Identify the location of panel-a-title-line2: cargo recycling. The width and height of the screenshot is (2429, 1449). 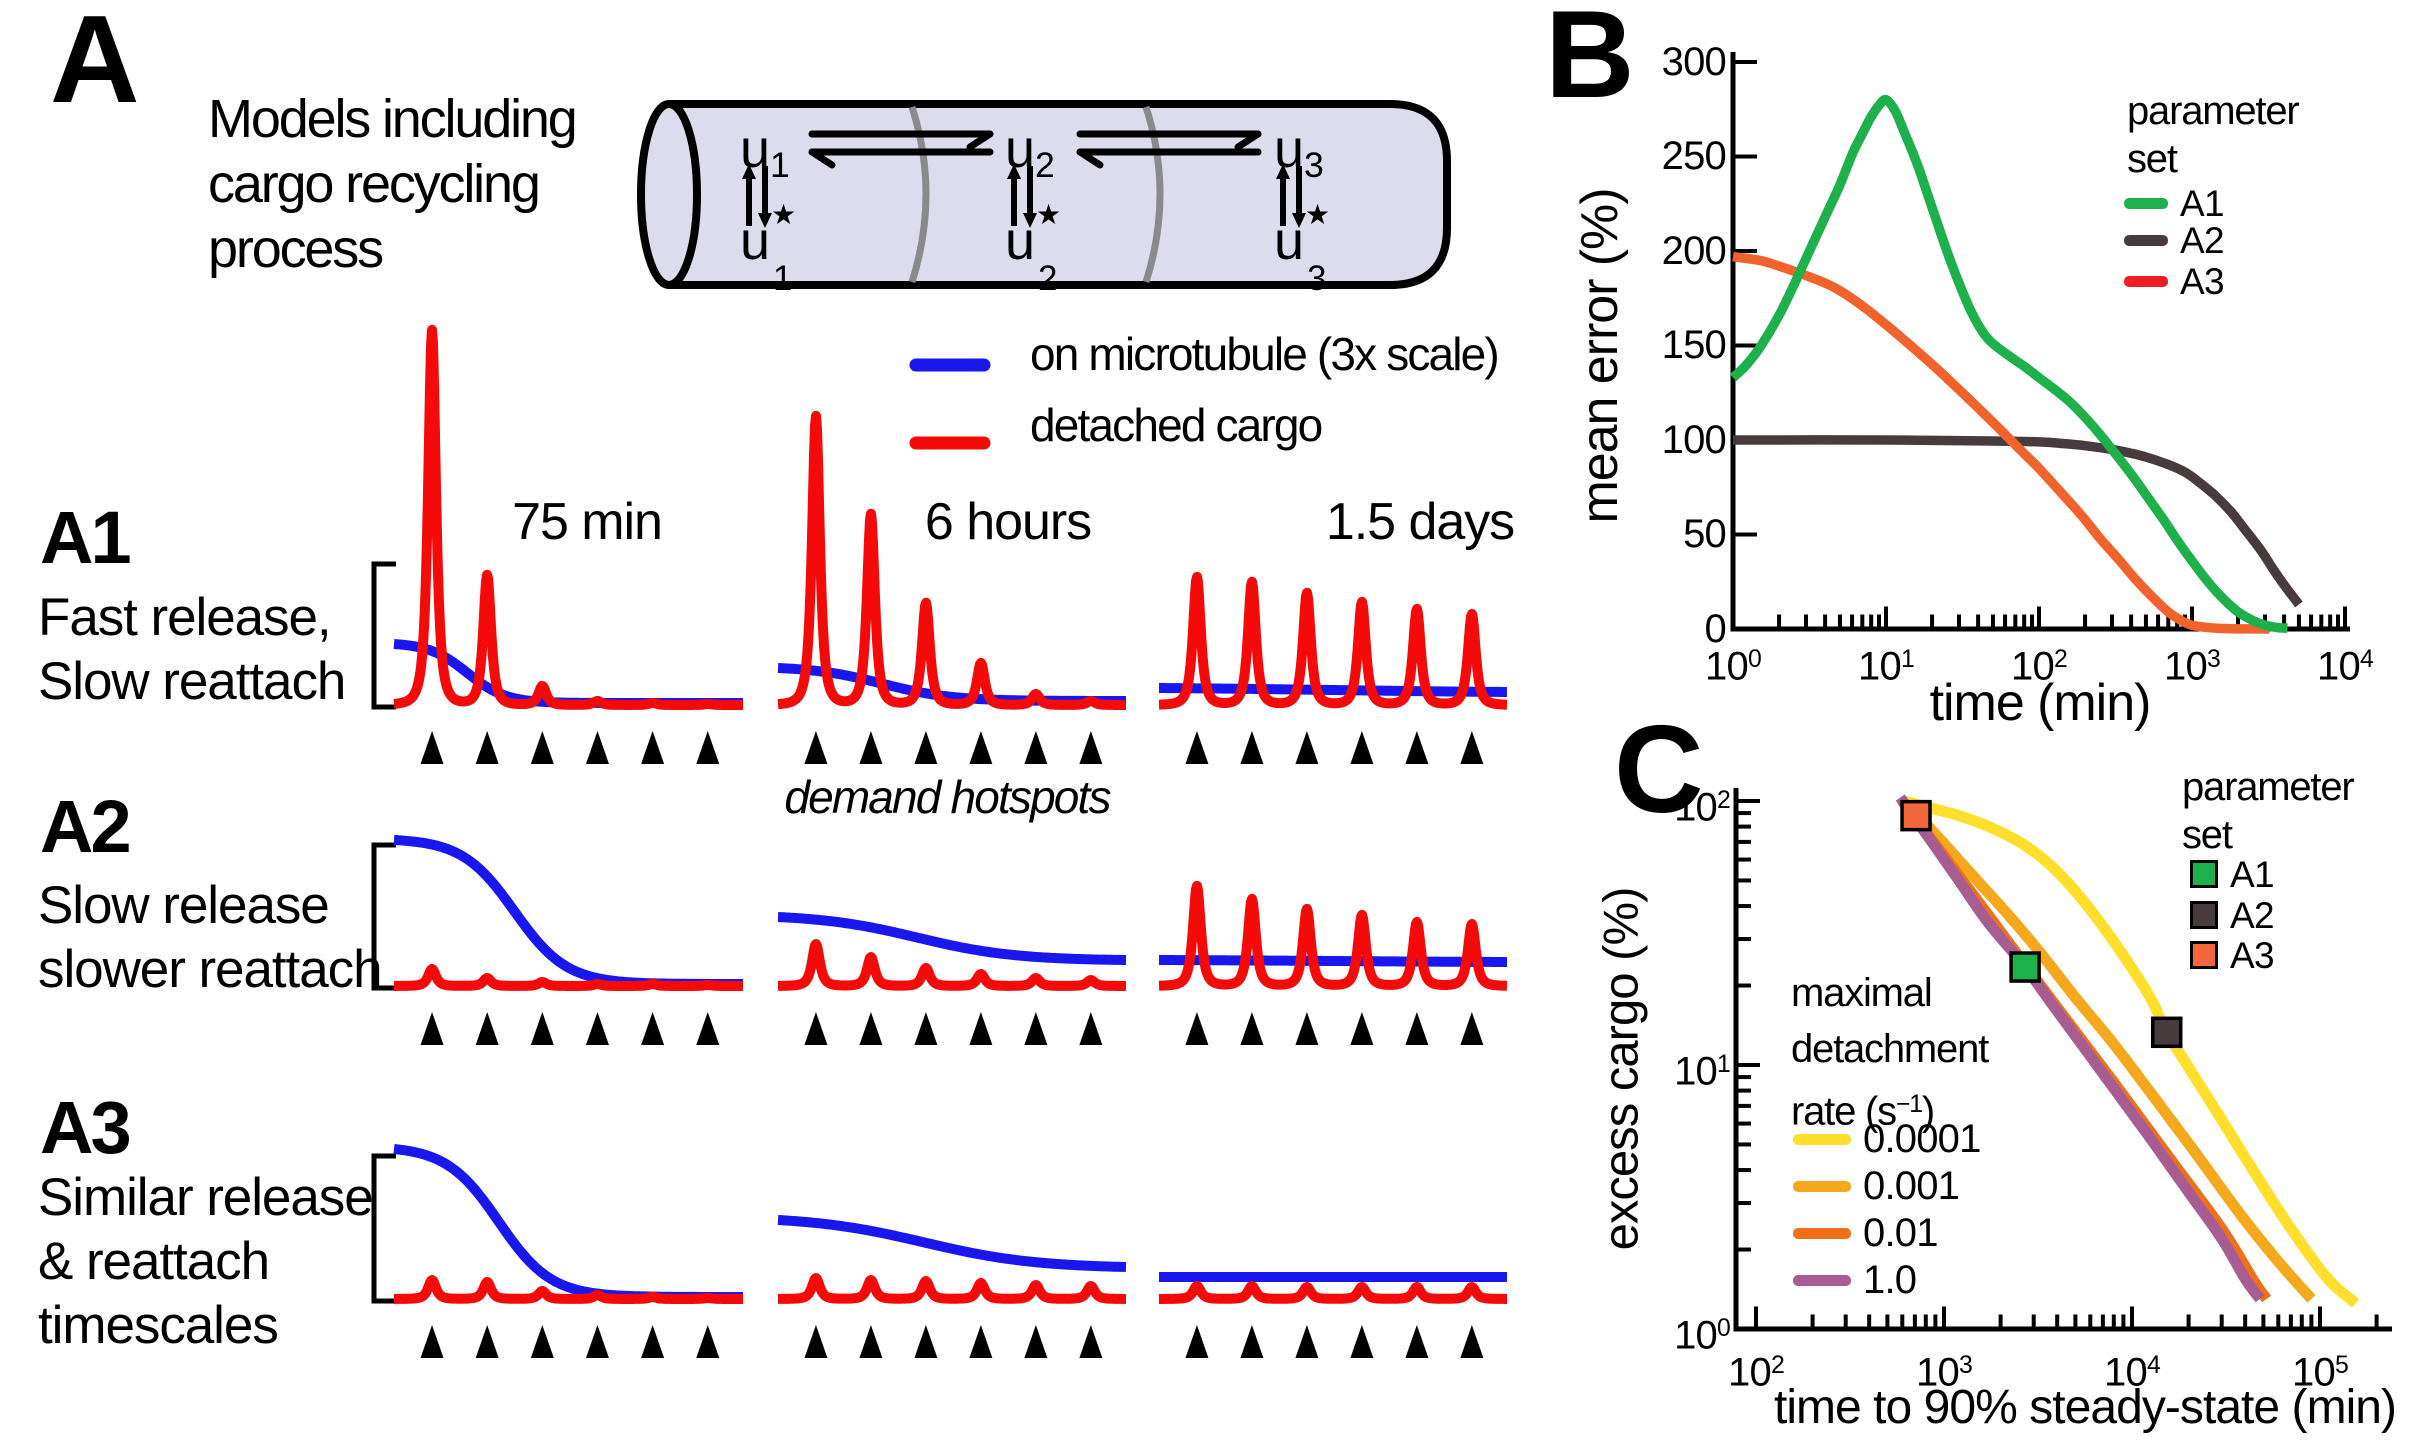
(374, 184).